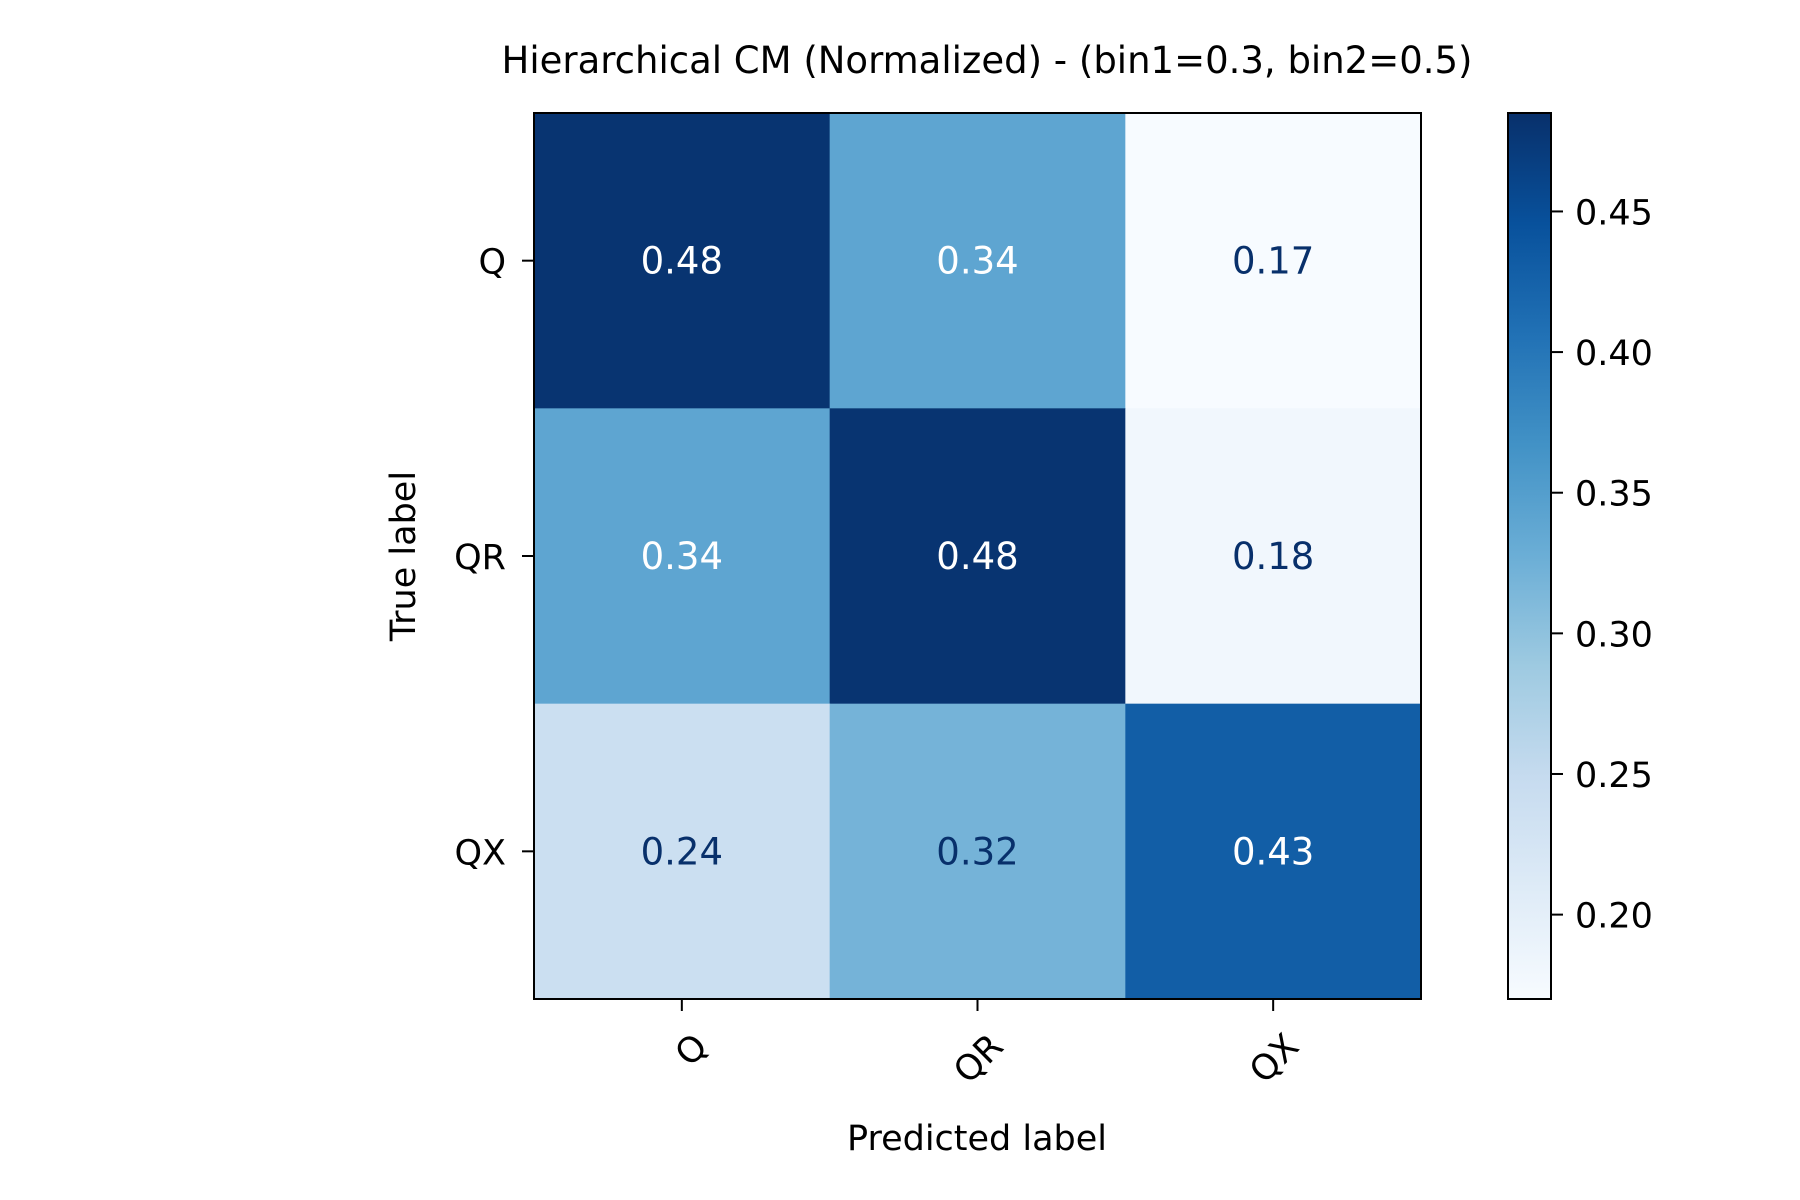 Image resolution: width=1800 pixels, height=1200 pixels. I want to click on cell-value-label: 0.18, so click(1273, 556).